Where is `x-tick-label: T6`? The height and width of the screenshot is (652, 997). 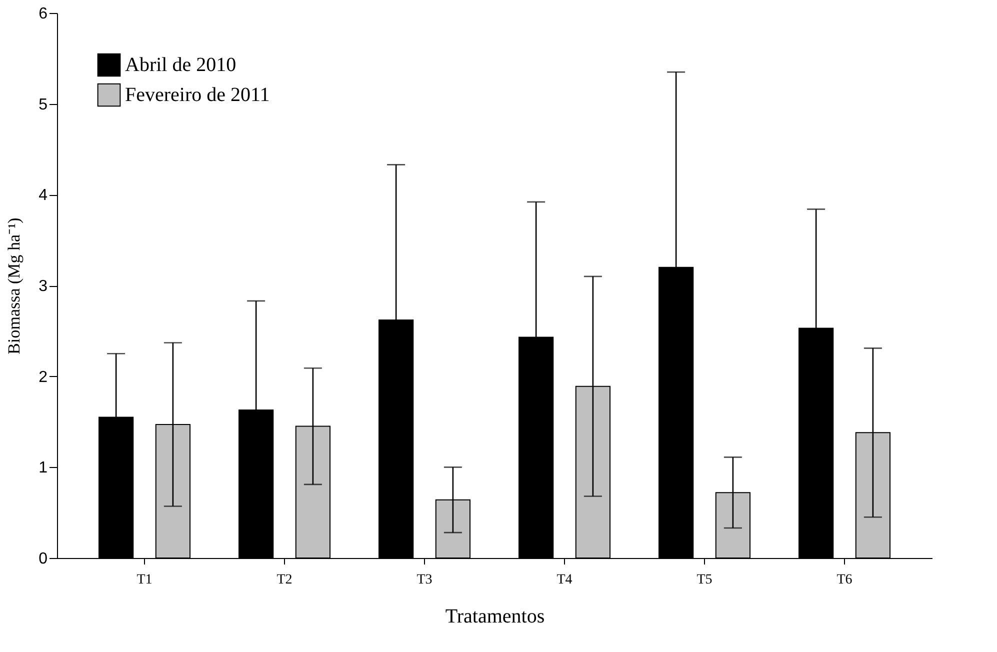
x-tick-label: T6 is located at coordinates (844, 580).